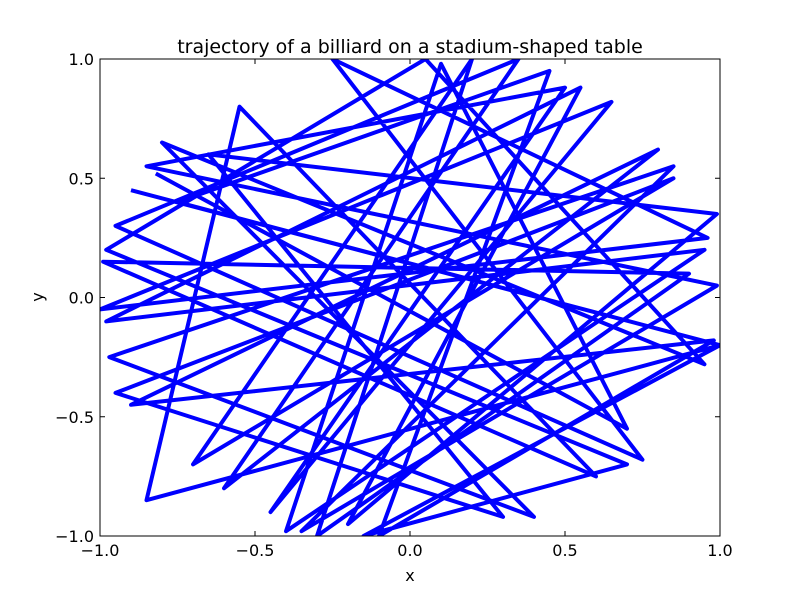 The image size is (800, 601). What do you see at coordinates (74, 536) in the screenshot?
I see `y-tick-label: −1.0` at bounding box center [74, 536].